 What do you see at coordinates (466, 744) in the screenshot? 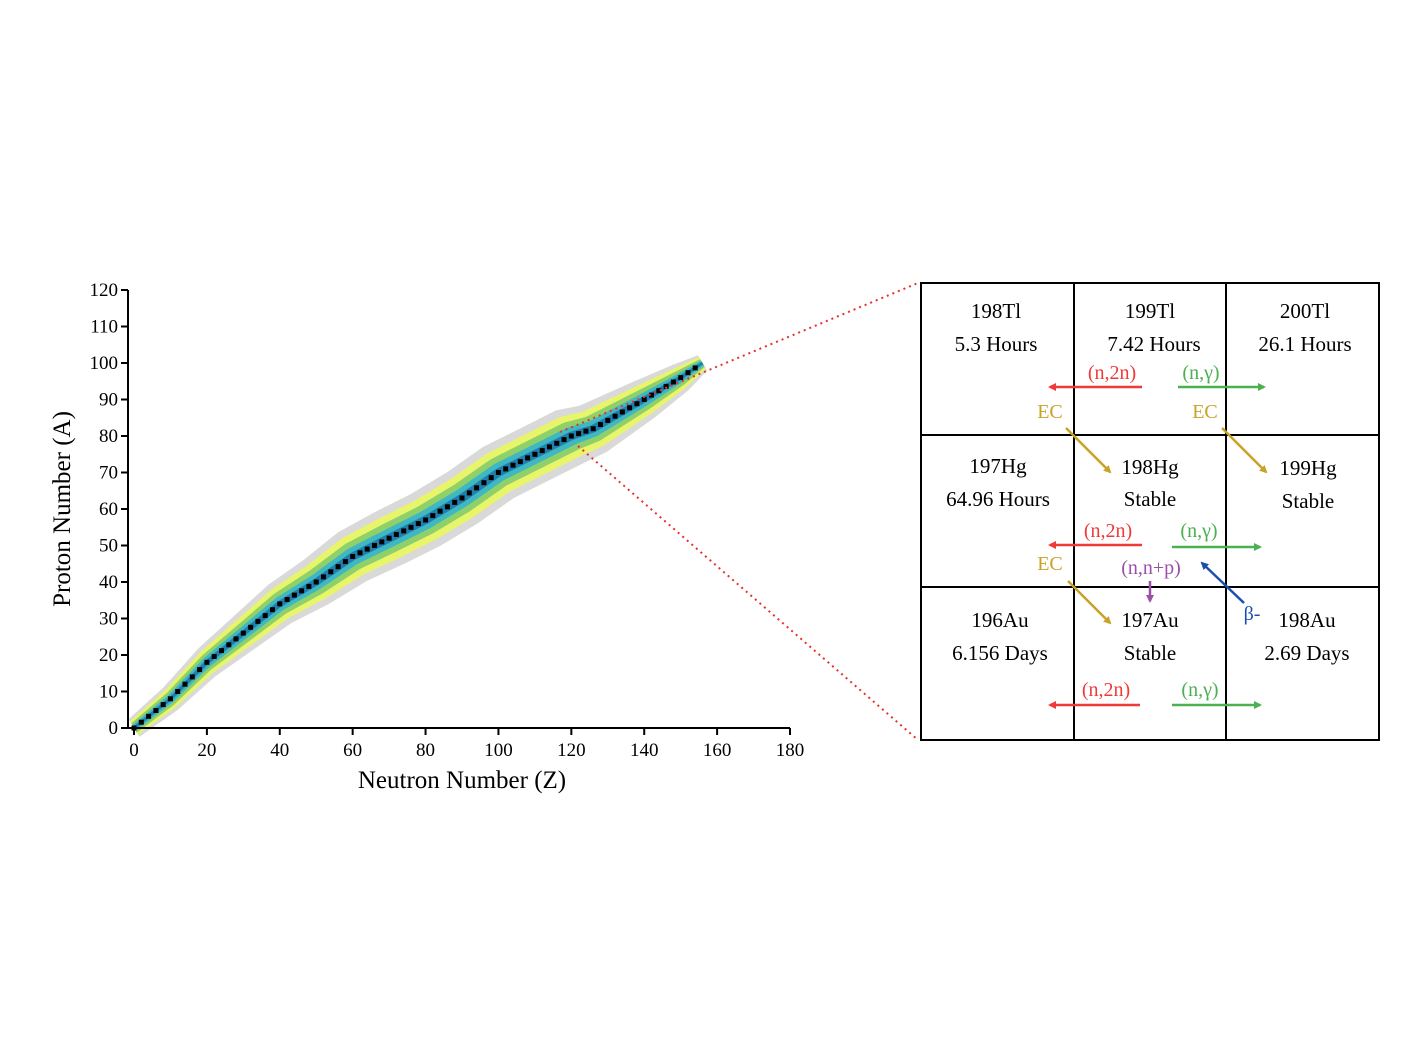
I see `x-ticks: 0 20 40 60 80 100 120 140 160 180` at bounding box center [466, 744].